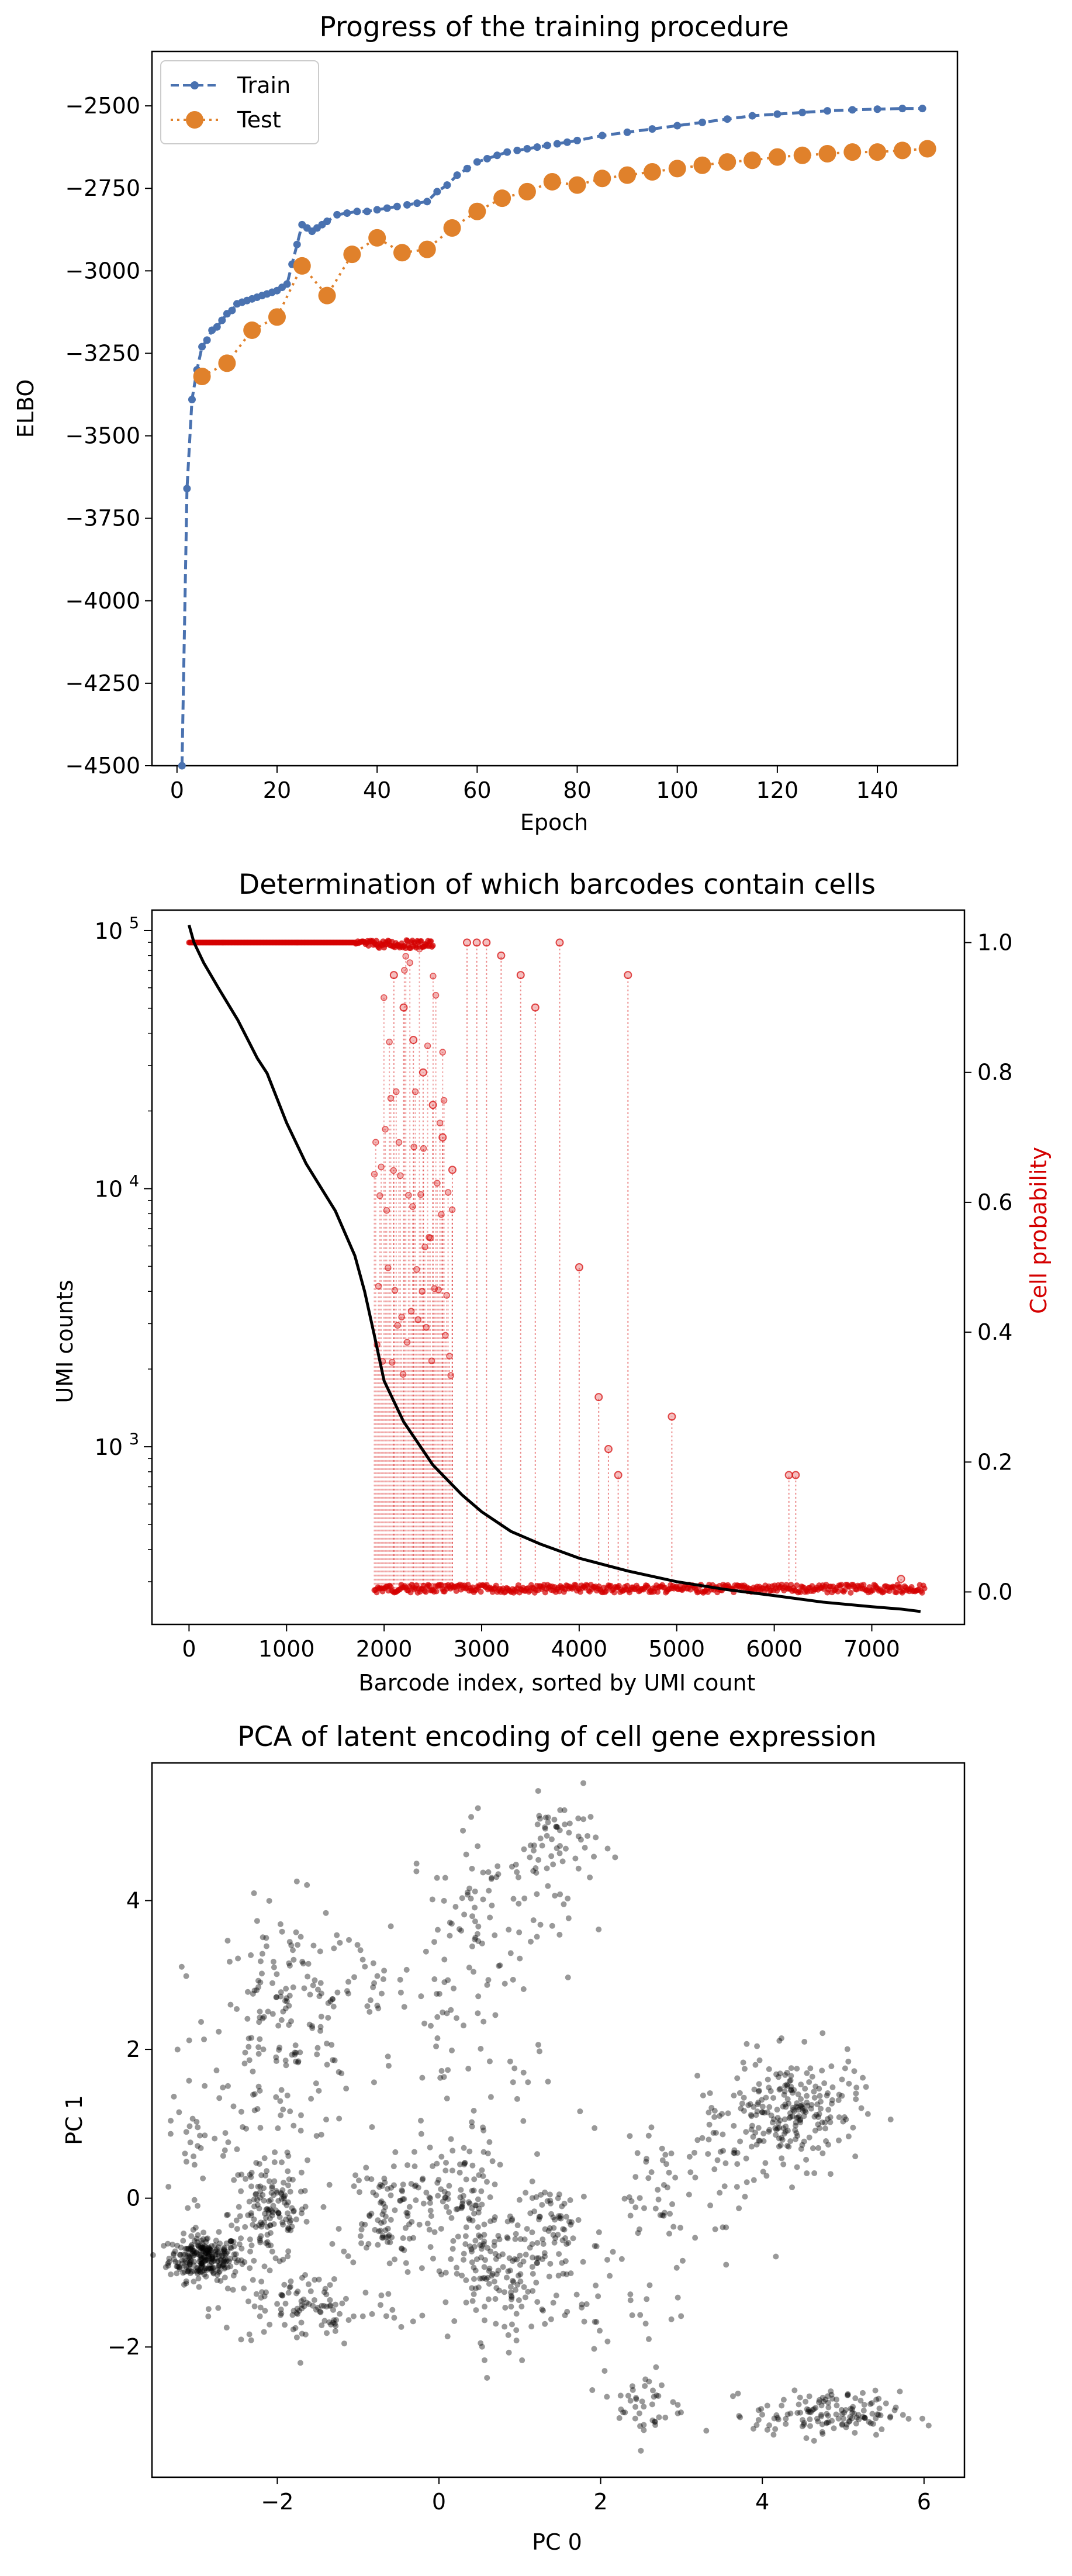  Describe the element at coordinates (277, 790) in the screenshot. I see `x-tick-label: 20` at that location.